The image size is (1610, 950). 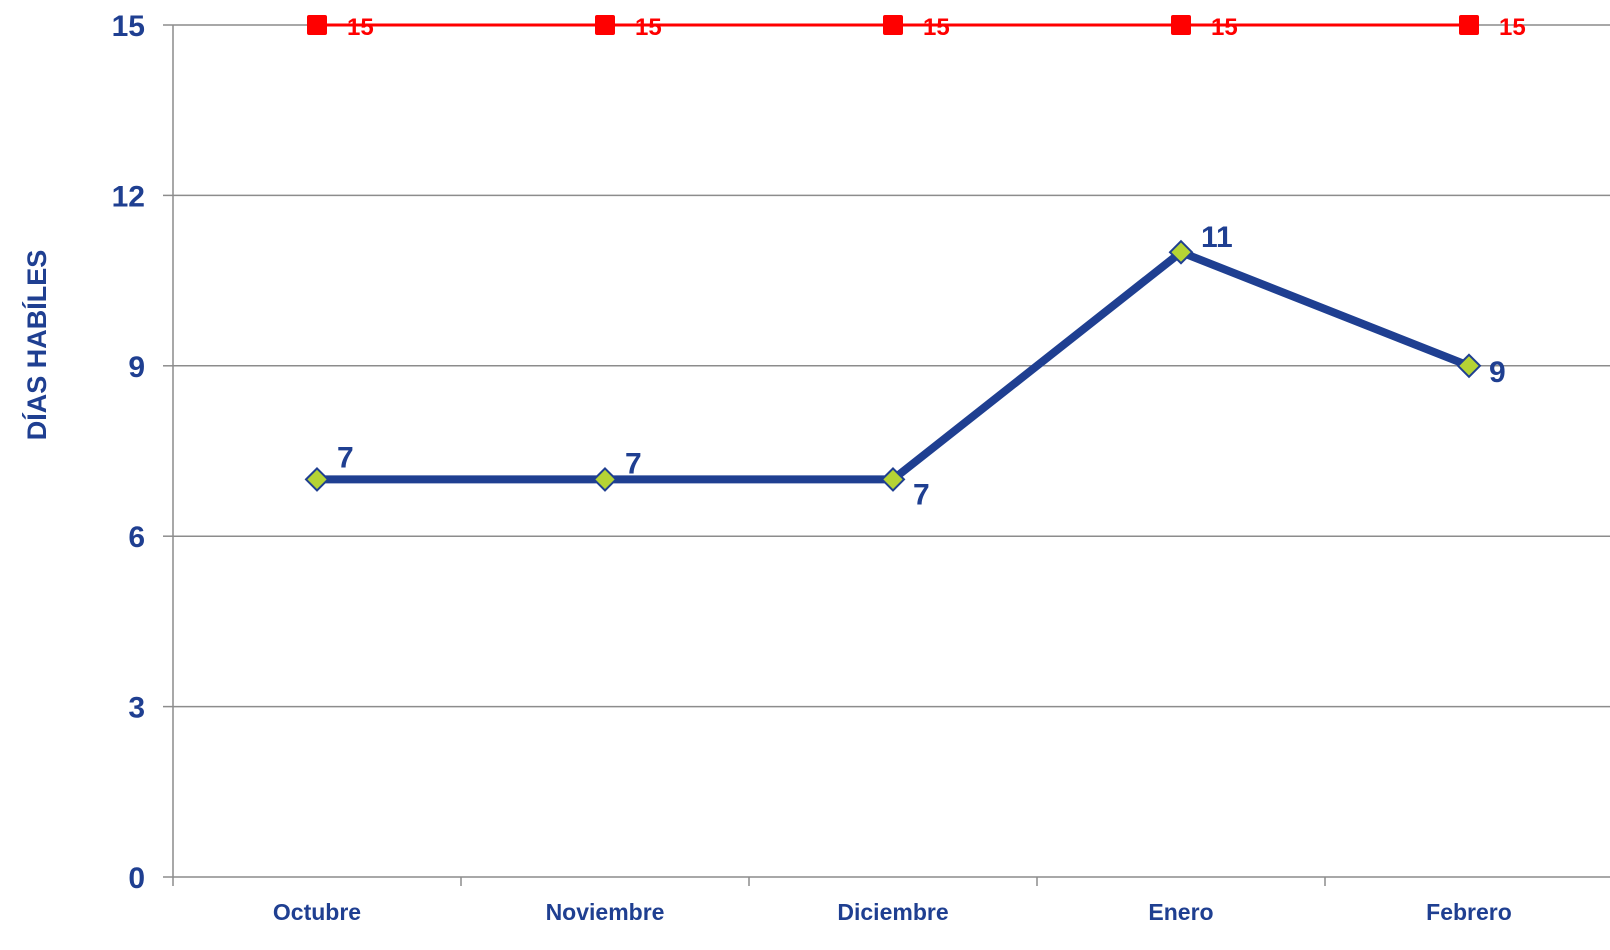 What do you see at coordinates (136, 537) in the screenshot?
I see `y-tick-label: 6` at bounding box center [136, 537].